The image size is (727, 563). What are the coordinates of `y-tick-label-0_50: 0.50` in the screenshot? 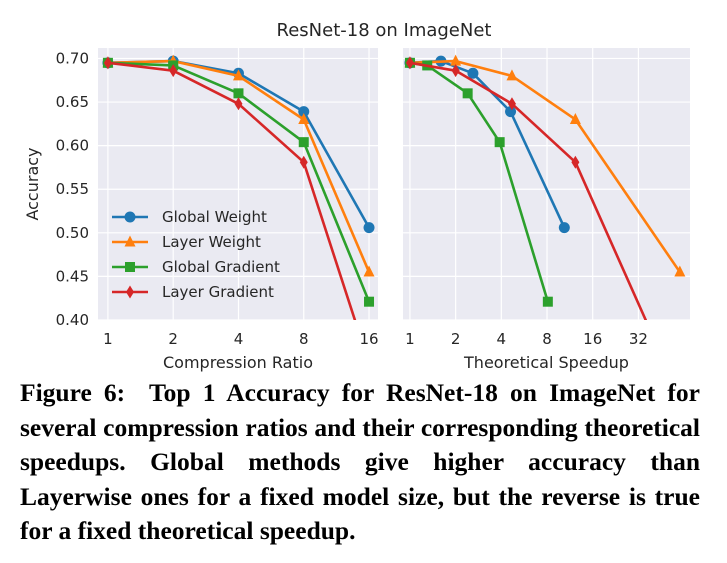 It's located at (72, 233).